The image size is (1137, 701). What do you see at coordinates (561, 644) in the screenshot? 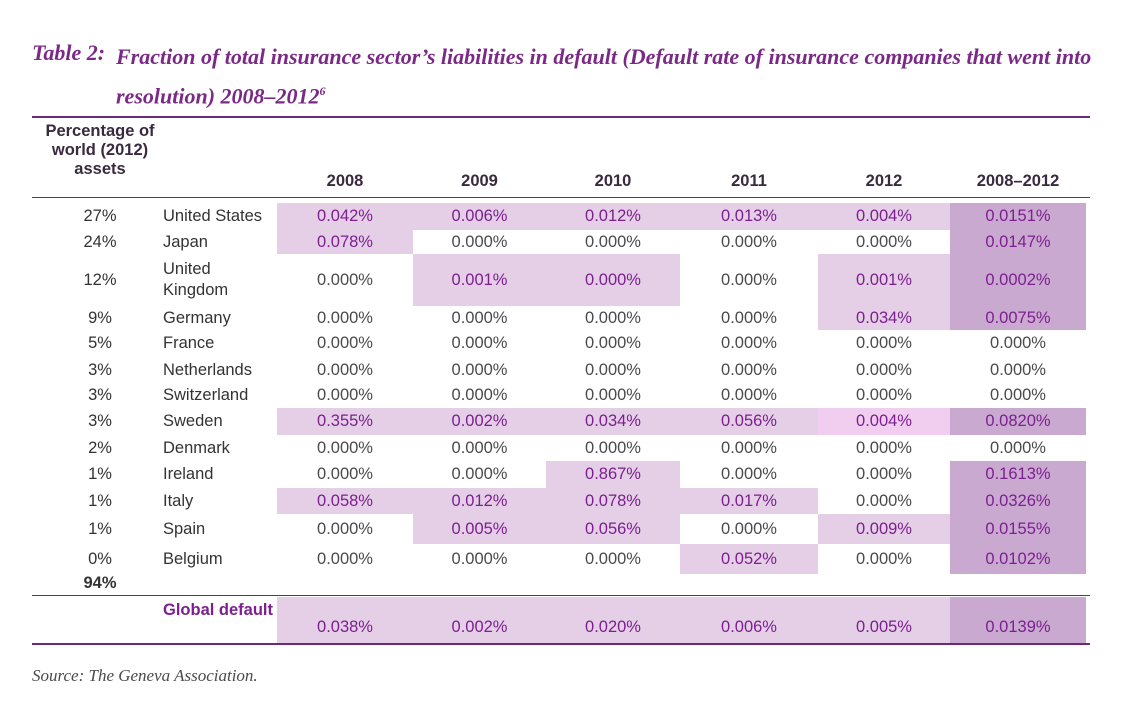
I see `bottom-rule` at bounding box center [561, 644].